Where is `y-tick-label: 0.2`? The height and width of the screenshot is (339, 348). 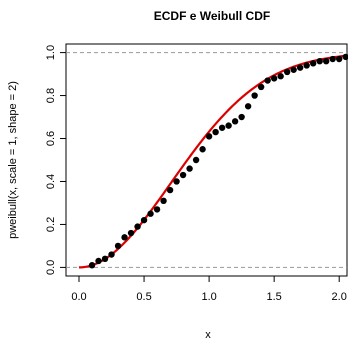 y-tick-label: 0.2 is located at coordinates (51, 224).